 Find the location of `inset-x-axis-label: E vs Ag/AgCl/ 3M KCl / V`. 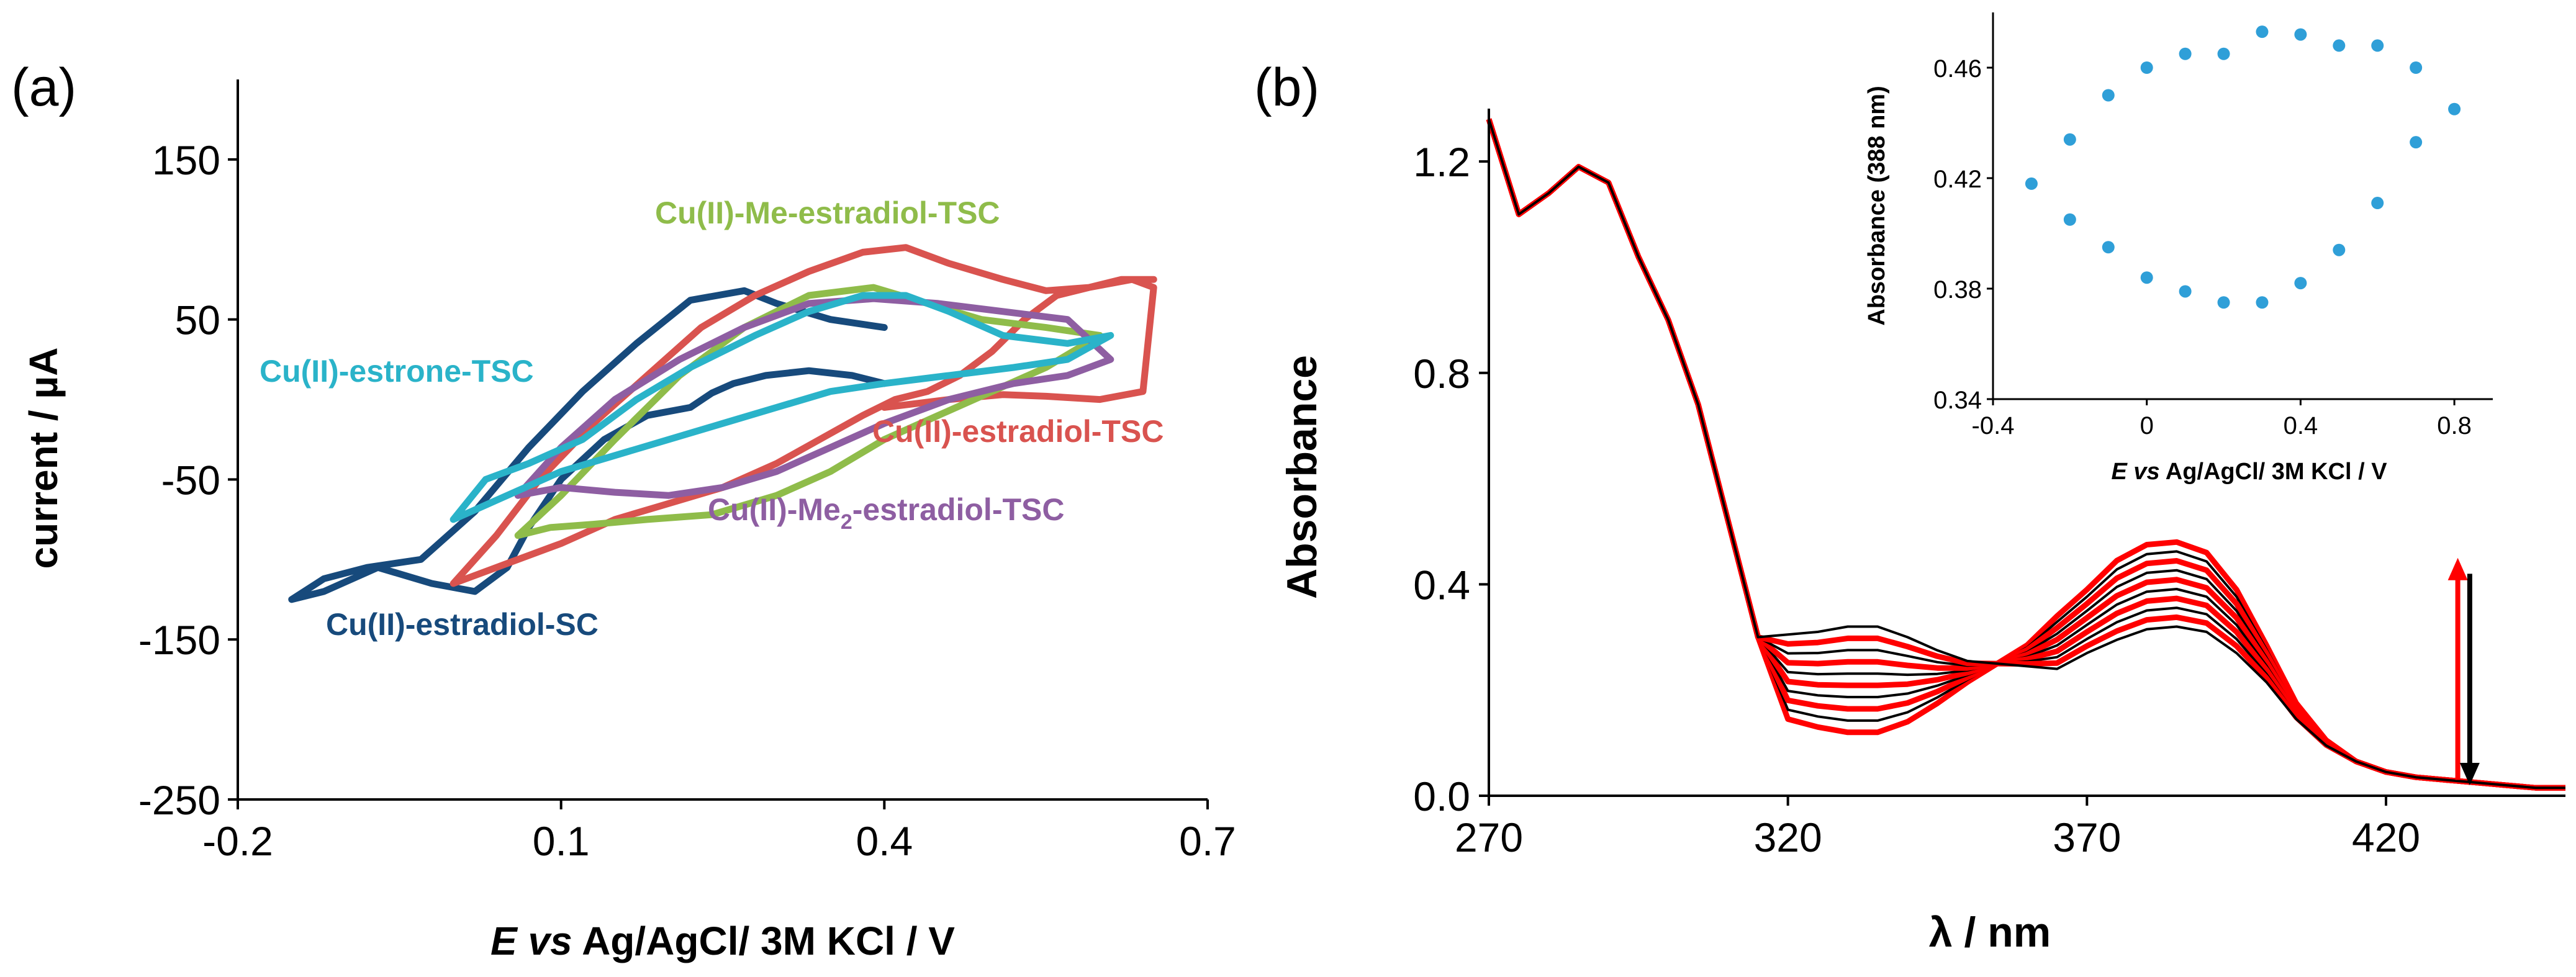

inset-x-axis-label: E vs Ag/AgCl/ 3M KCl / V is located at coordinates (2249, 472).